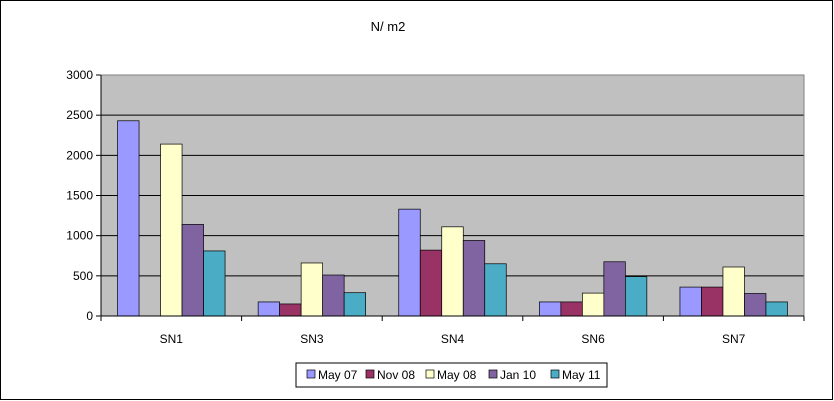 This screenshot has height=401, width=834. What do you see at coordinates (593, 339) in the screenshot?
I see `x-tick-label: SN6` at bounding box center [593, 339].